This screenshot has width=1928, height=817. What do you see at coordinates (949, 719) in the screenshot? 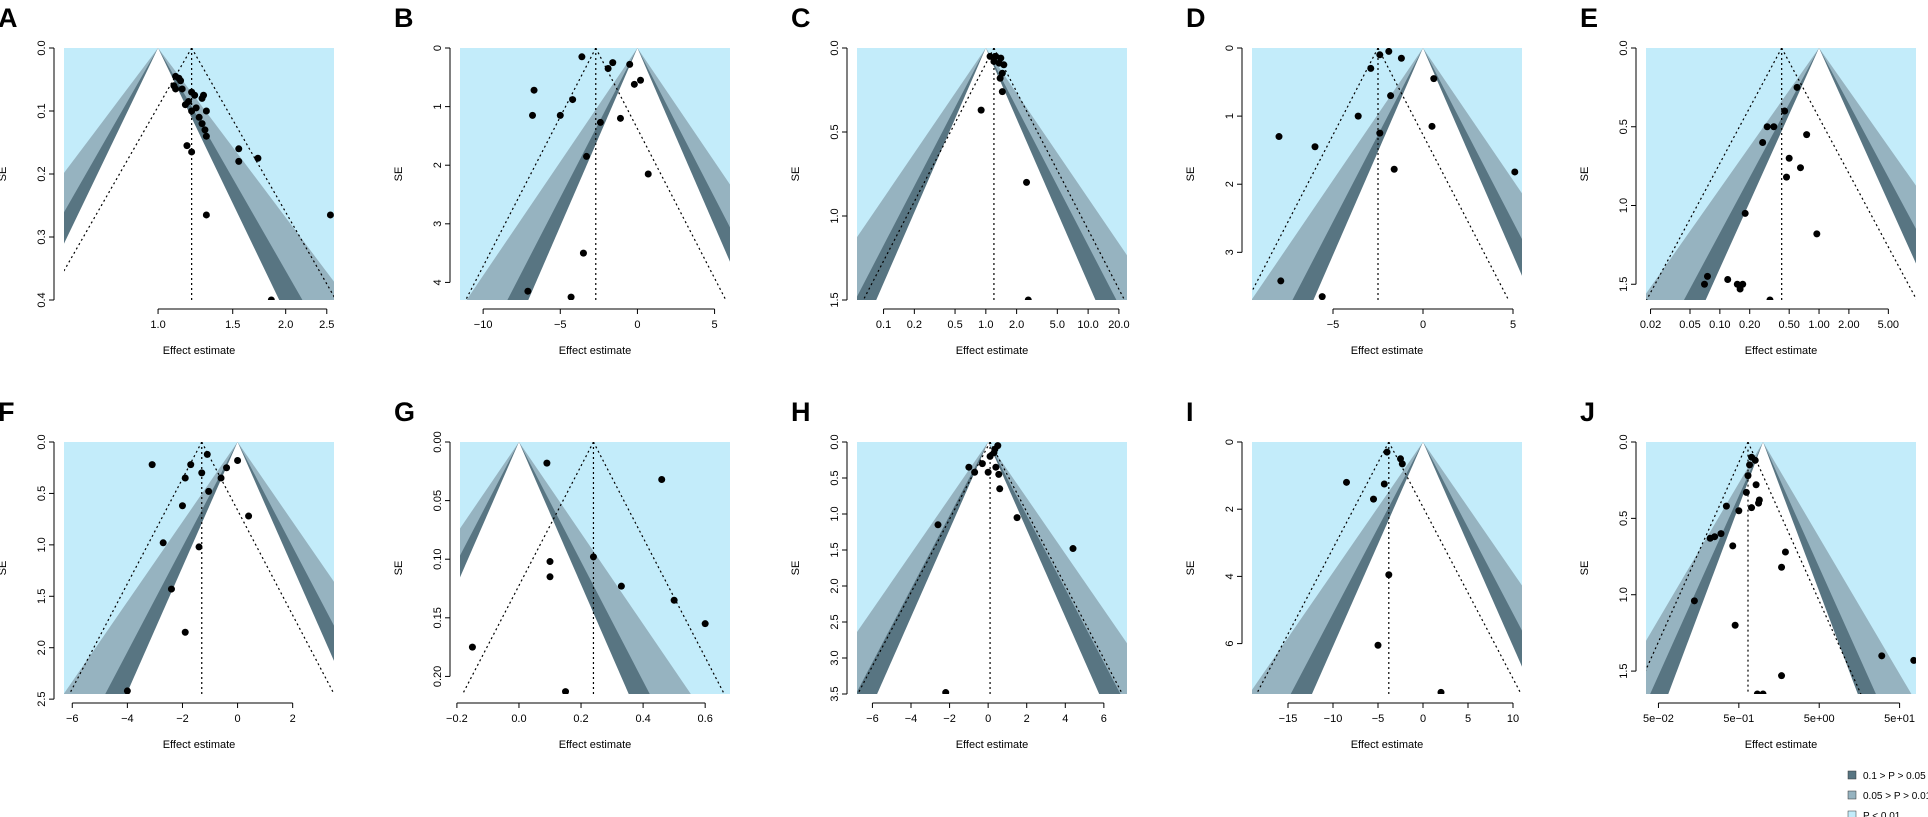
I see `x-tick-label: −2` at bounding box center [949, 719].